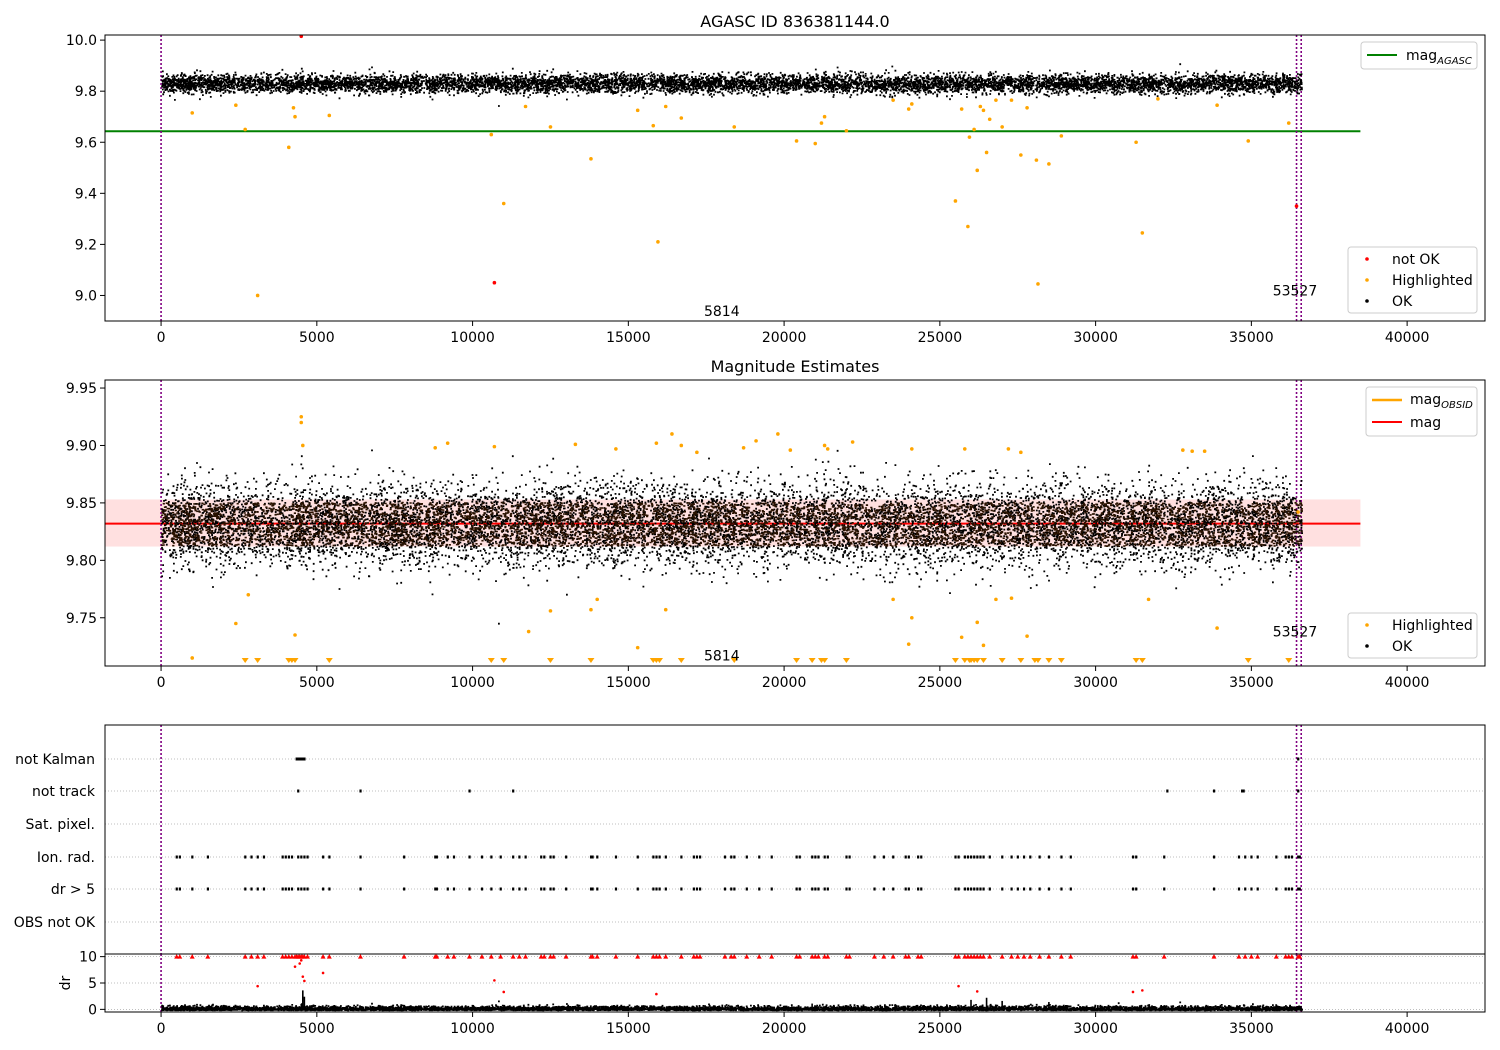  I want to click on x-tick-label-5000: 5000, so click(317, 683).